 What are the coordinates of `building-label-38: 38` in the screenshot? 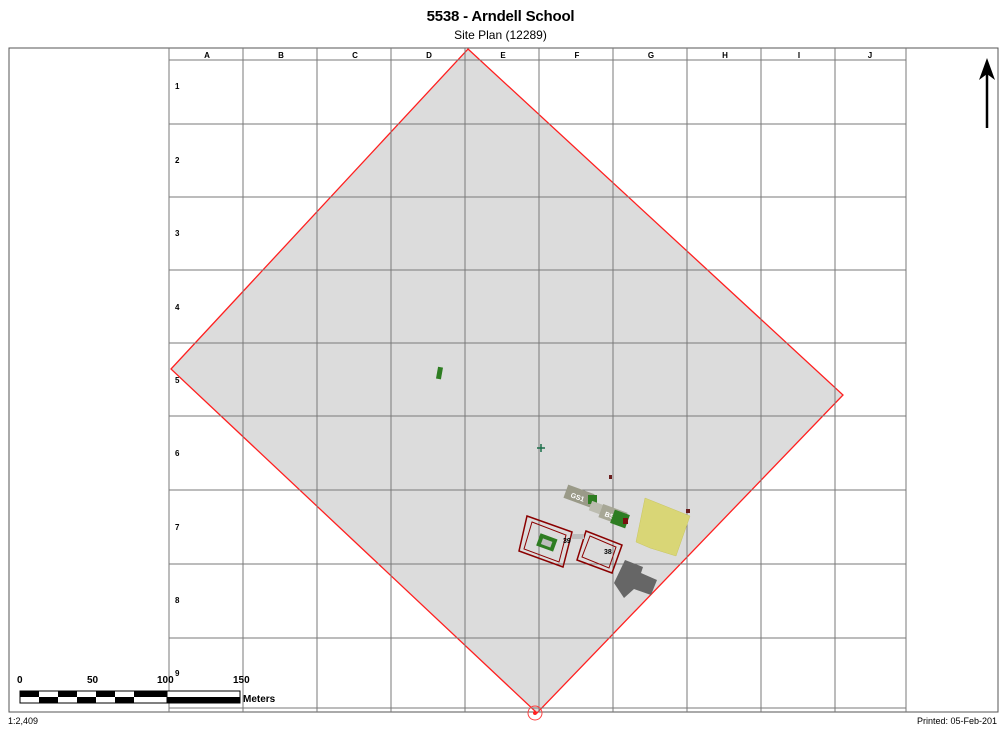 It's located at (608, 552).